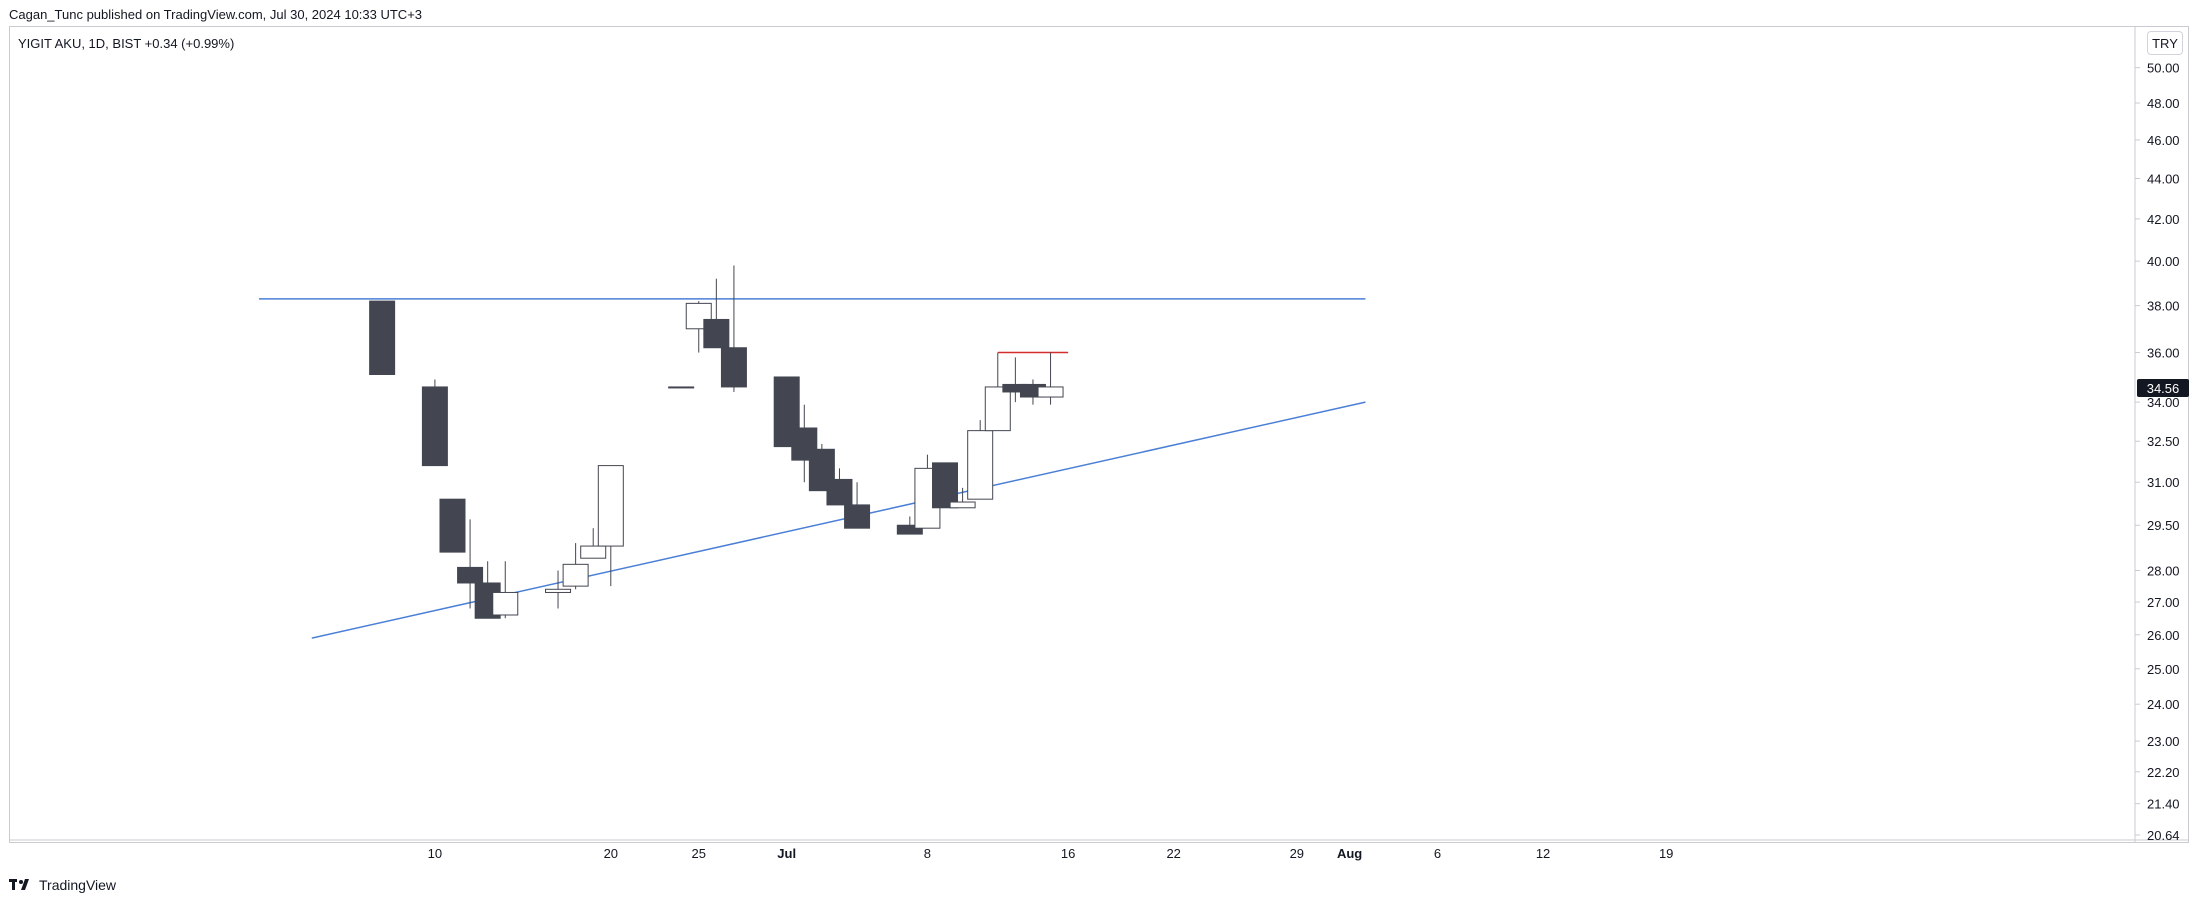 This screenshot has height=903, width=2202. Describe the element at coordinates (2163, 635) in the screenshot. I see `price-tick-label: 26.00` at that location.